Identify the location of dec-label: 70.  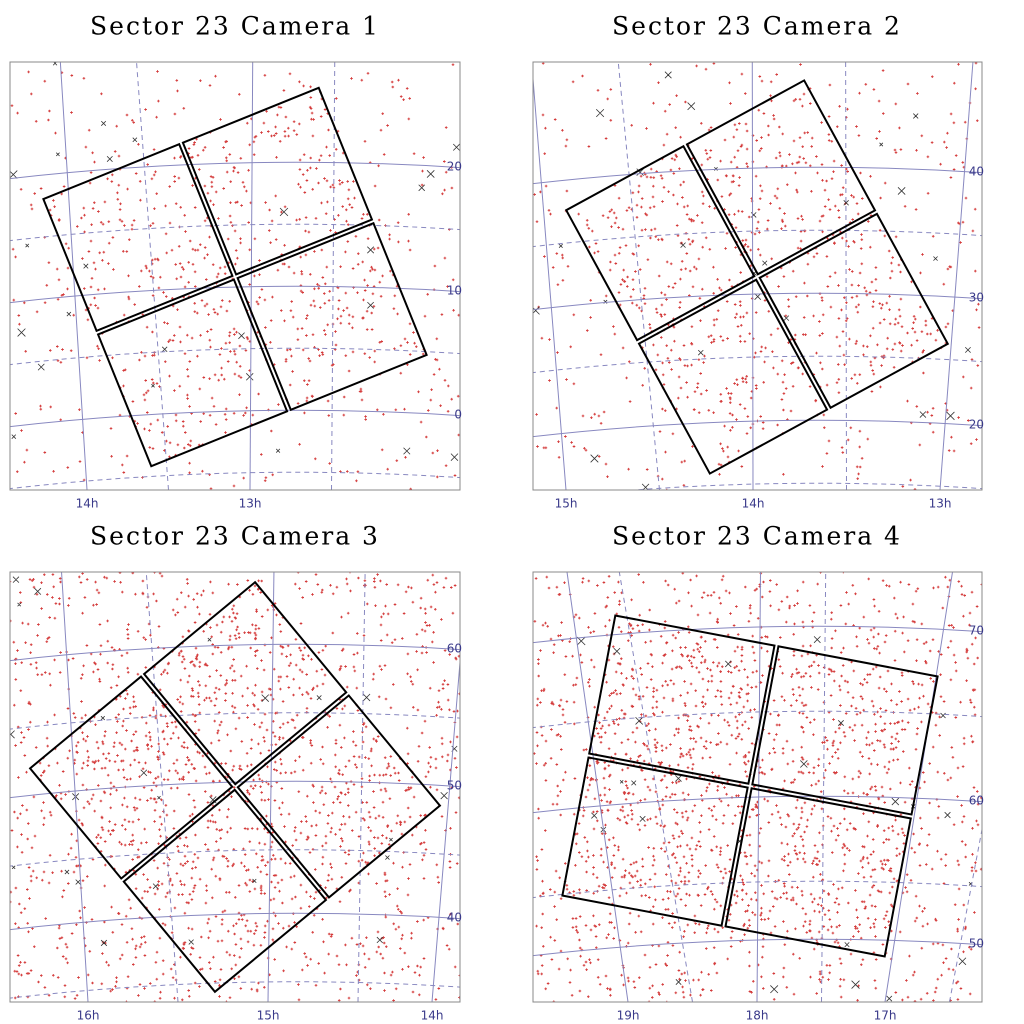
(976, 631).